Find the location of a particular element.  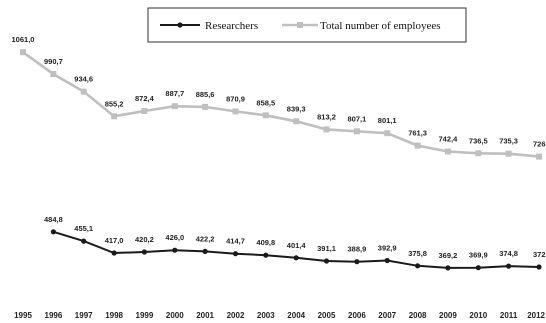

employees-label-1998: 855,2 is located at coordinates (114, 103).